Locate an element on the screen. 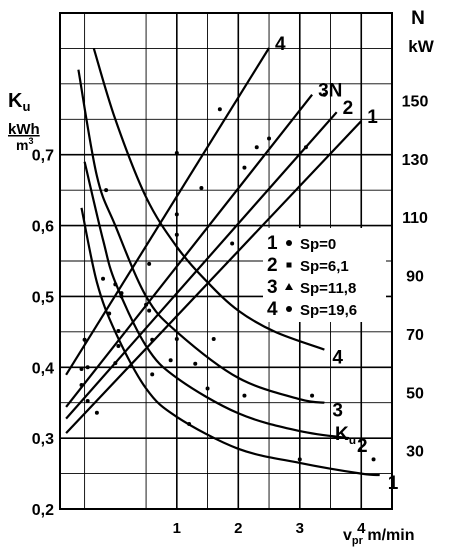 Image resolution: width=452 pixels, height=550 pixels. left-tick-label: 0,3 is located at coordinates (43, 439).